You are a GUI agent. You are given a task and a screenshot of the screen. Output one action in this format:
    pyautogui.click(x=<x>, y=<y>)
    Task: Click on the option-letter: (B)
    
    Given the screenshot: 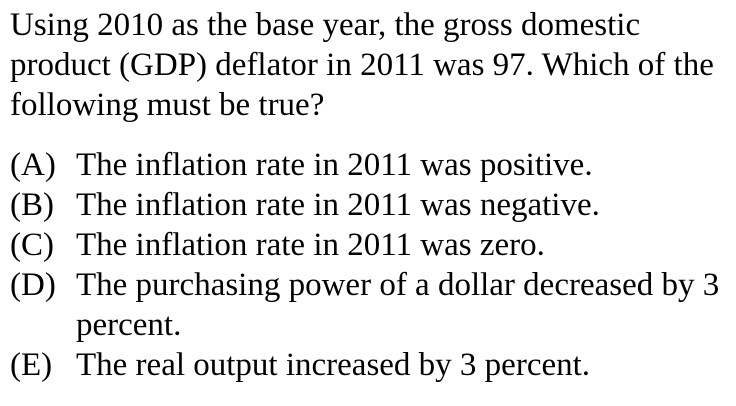 What is the action you would take?
    pyautogui.click(x=32, y=205)
    